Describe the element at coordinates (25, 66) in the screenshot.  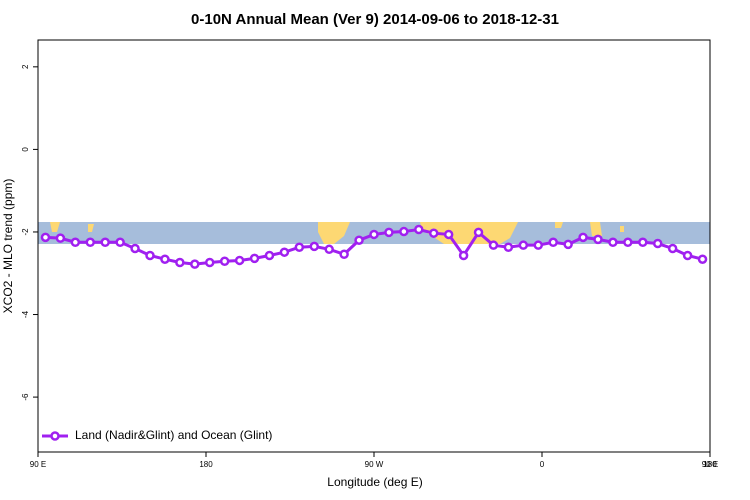
I see `y-tick-label: 2` at that location.